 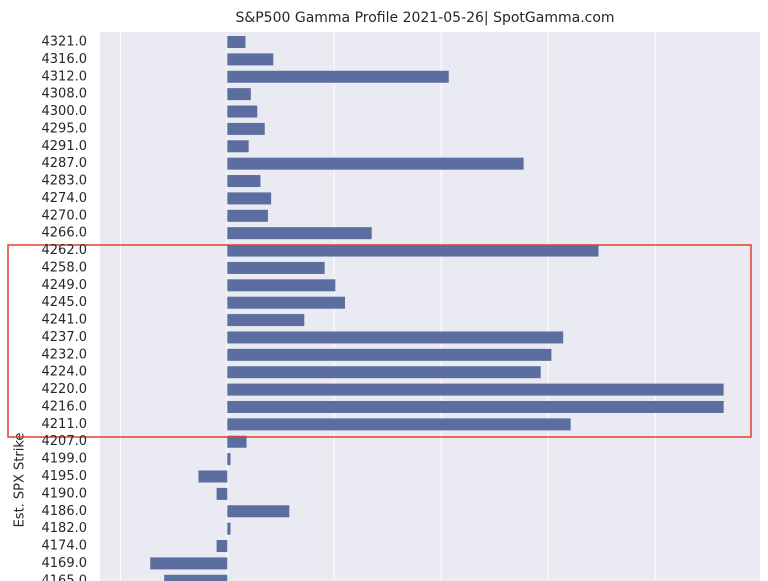 What do you see at coordinates (65, 76) in the screenshot?
I see `y-tick-label: 4312.0` at bounding box center [65, 76].